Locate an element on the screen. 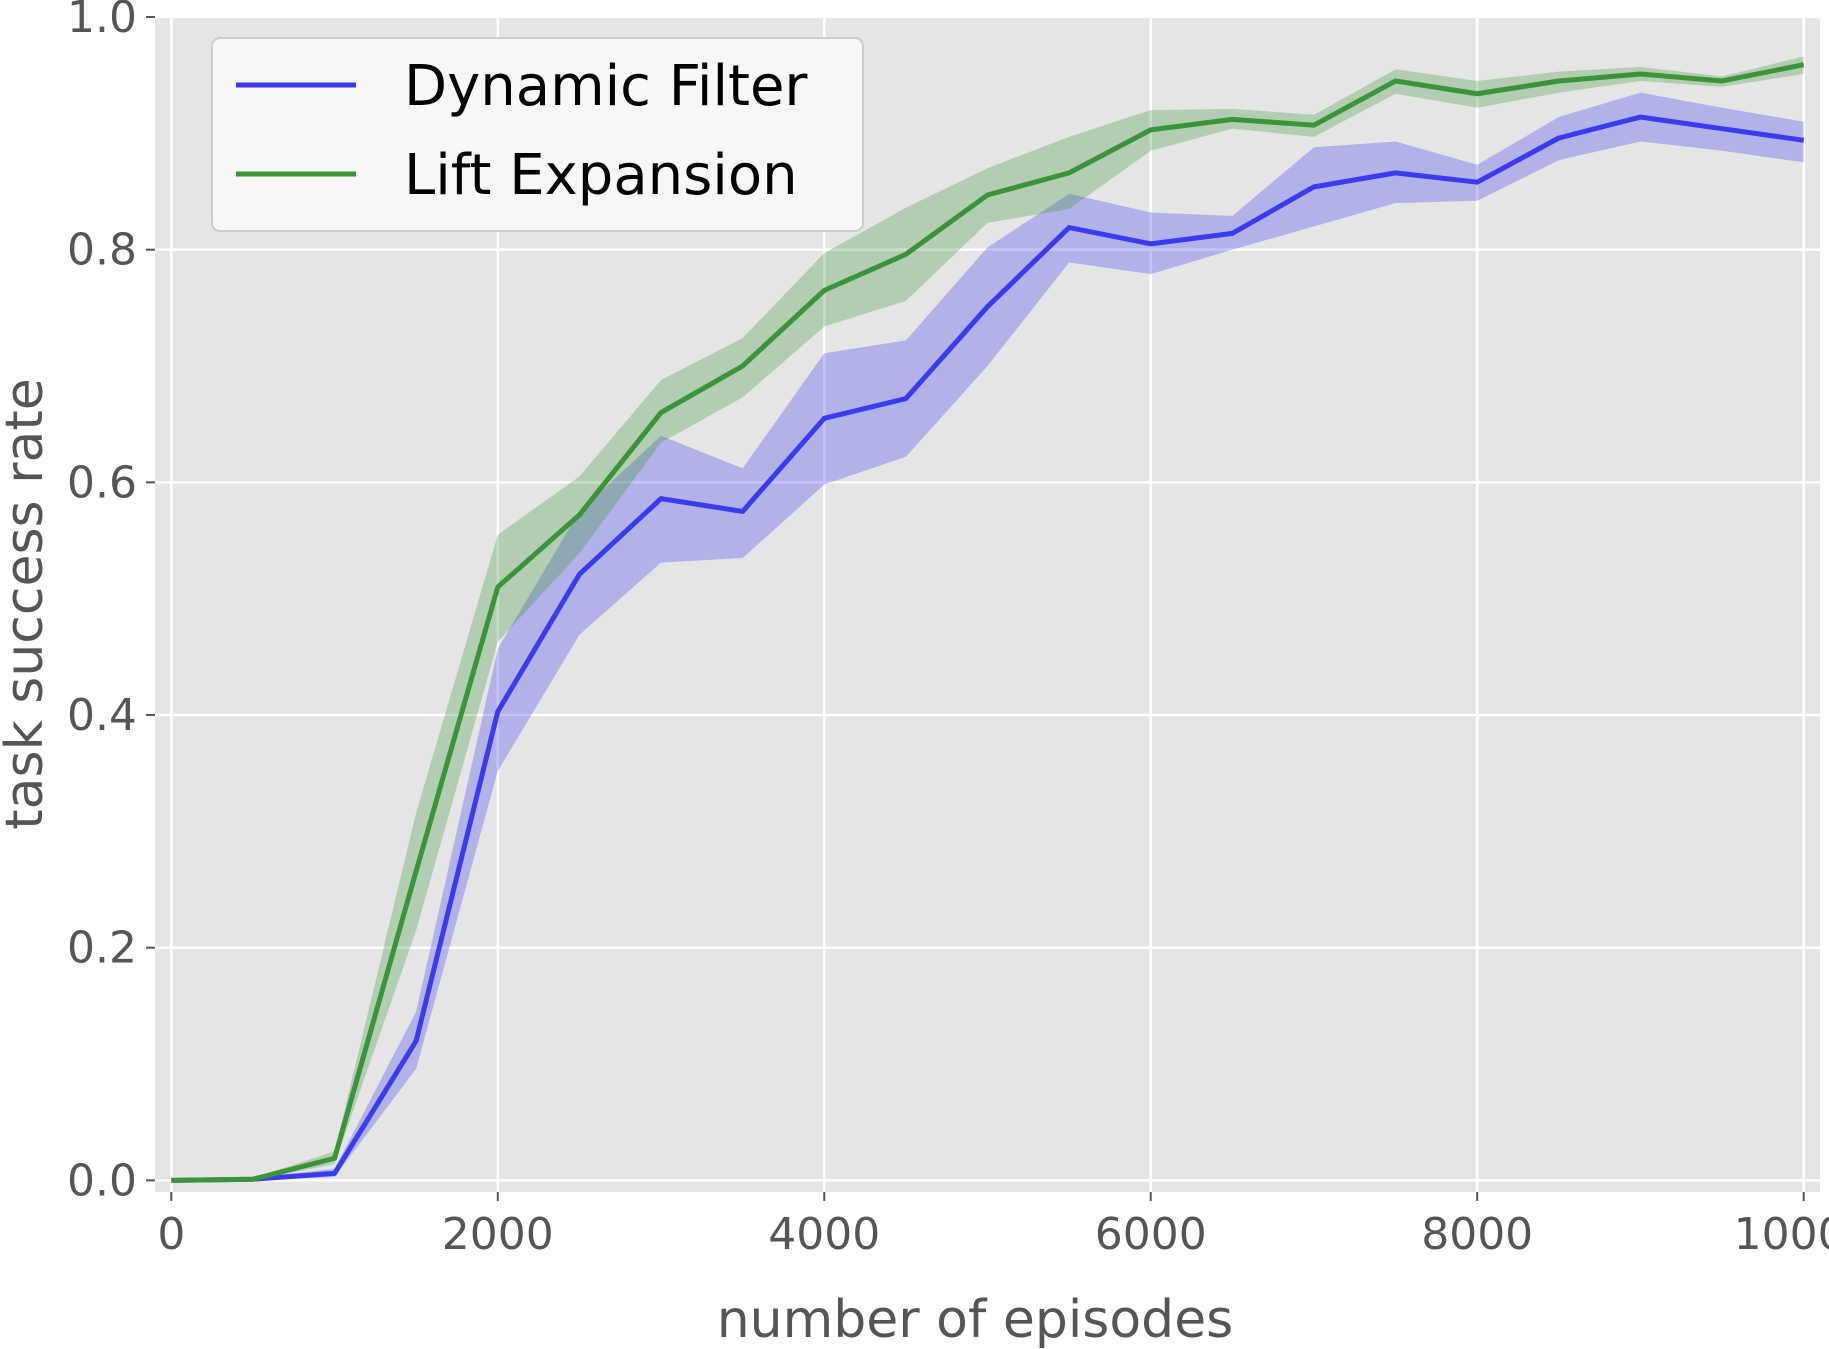 The width and height of the screenshot is (1829, 1349). x-tick-label: 0 is located at coordinates (171, 1234).